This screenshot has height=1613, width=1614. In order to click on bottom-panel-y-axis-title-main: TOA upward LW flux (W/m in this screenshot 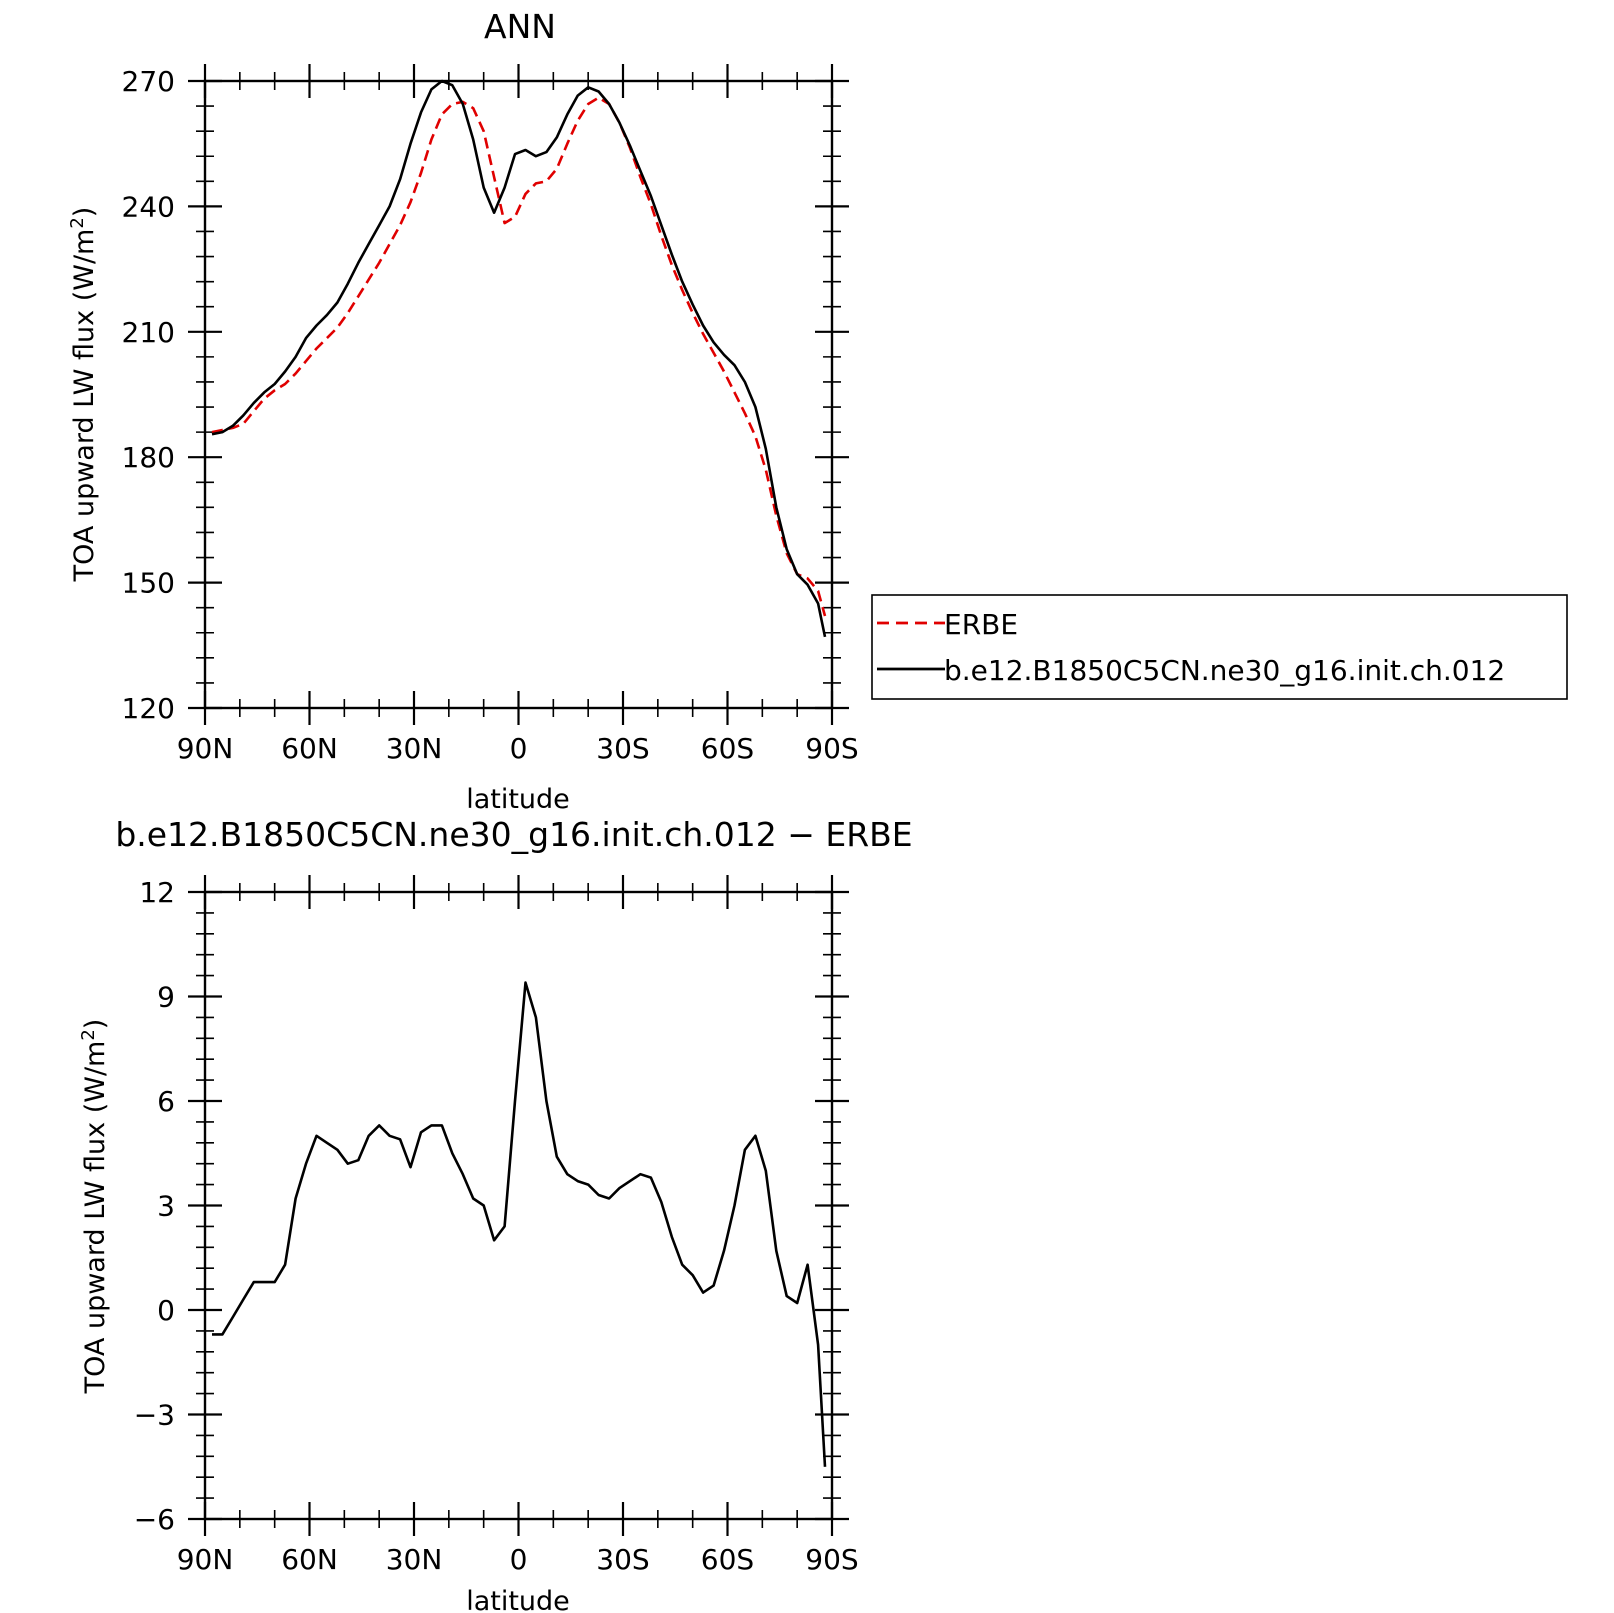, I will do `click(95, 1218)`.